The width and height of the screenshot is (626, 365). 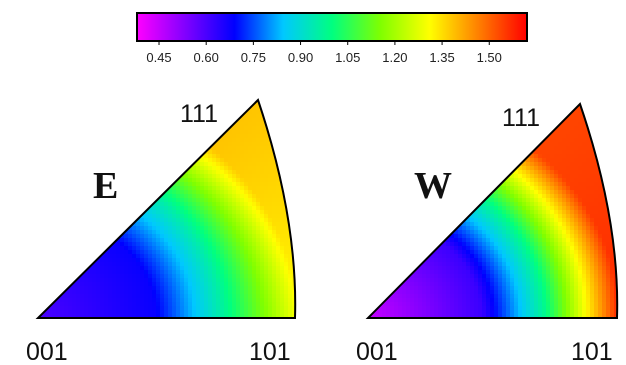 I want to click on colorbar-tick-label: 0.90, so click(x=300, y=57).